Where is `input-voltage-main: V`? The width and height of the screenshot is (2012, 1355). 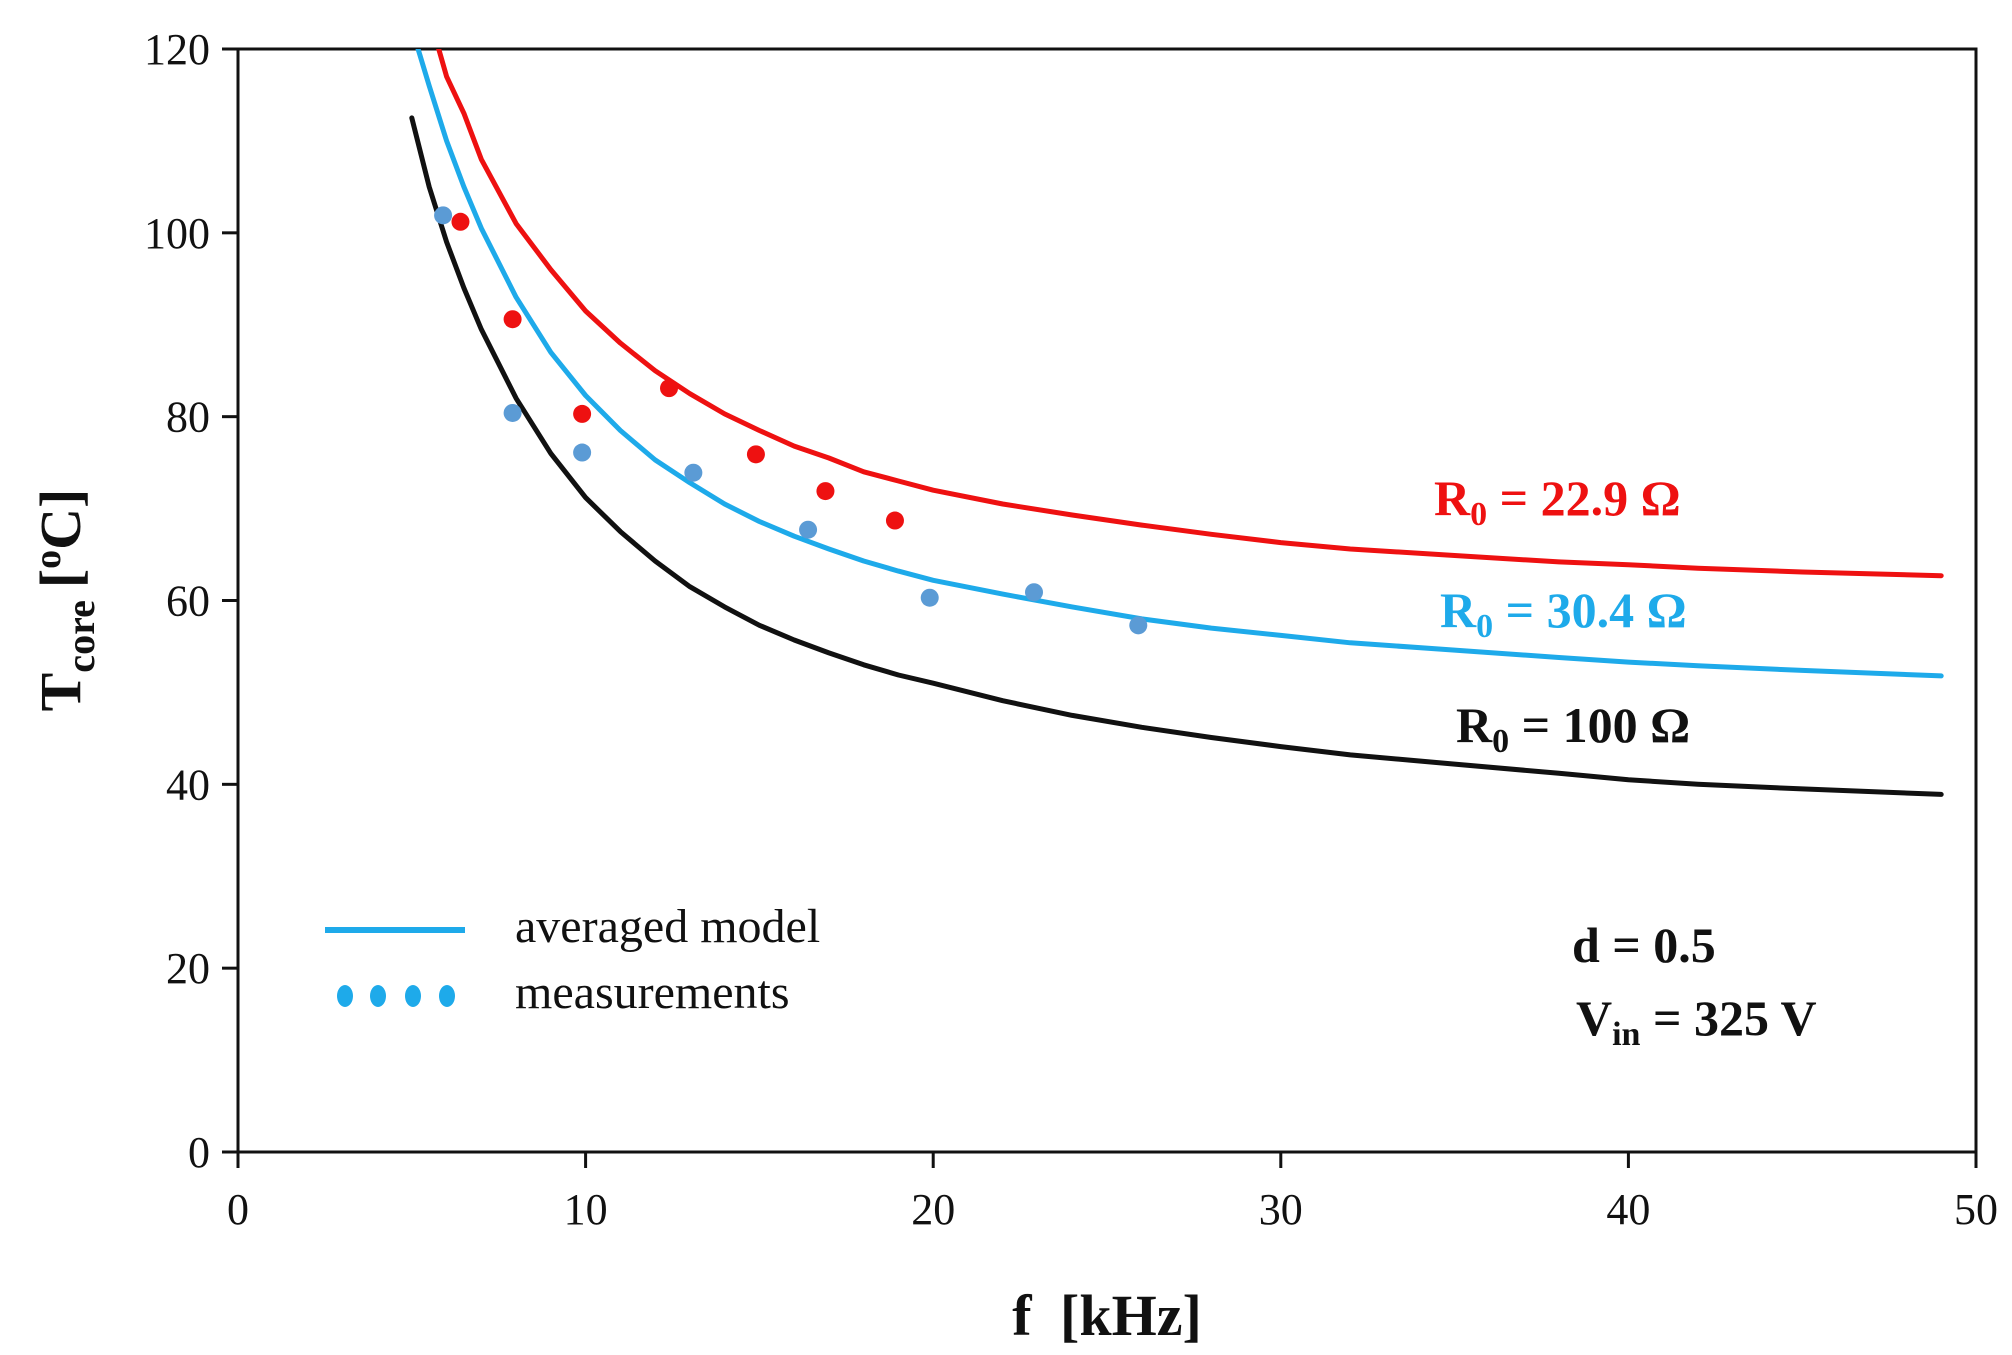 input-voltage-main: V is located at coordinates (1594, 1018).